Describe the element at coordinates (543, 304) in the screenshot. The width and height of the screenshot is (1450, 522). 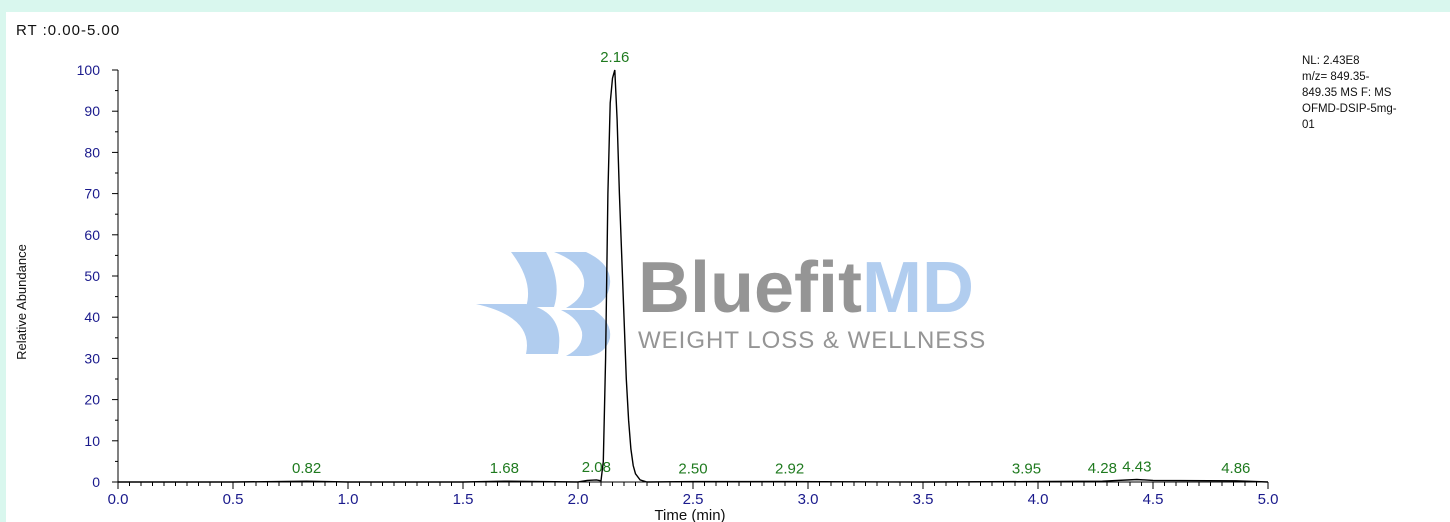
I see `bluefitmd-logo-mark` at that location.